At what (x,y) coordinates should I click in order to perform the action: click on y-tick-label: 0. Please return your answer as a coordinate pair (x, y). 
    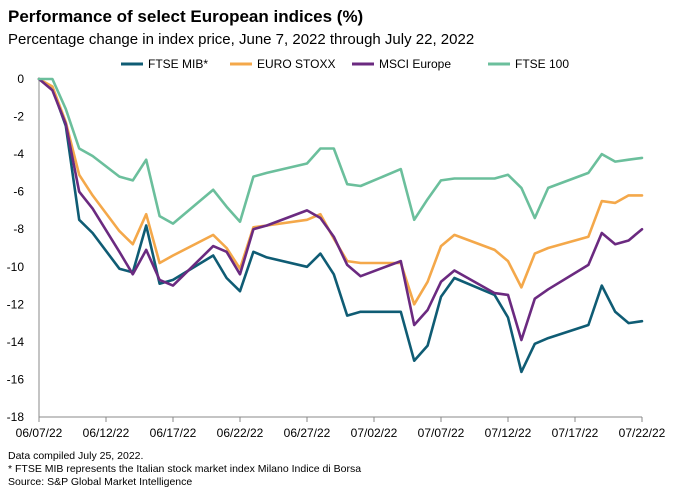
    Looking at the image, I should click on (20, 79).